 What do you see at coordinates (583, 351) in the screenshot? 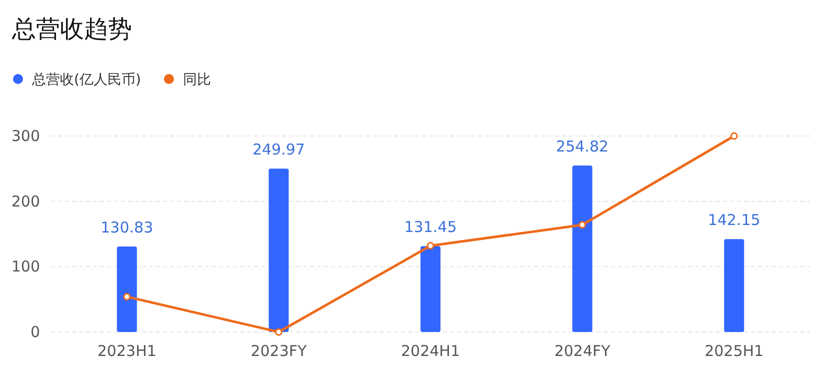
I see `x-tick-label: 2024FY` at bounding box center [583, 351].